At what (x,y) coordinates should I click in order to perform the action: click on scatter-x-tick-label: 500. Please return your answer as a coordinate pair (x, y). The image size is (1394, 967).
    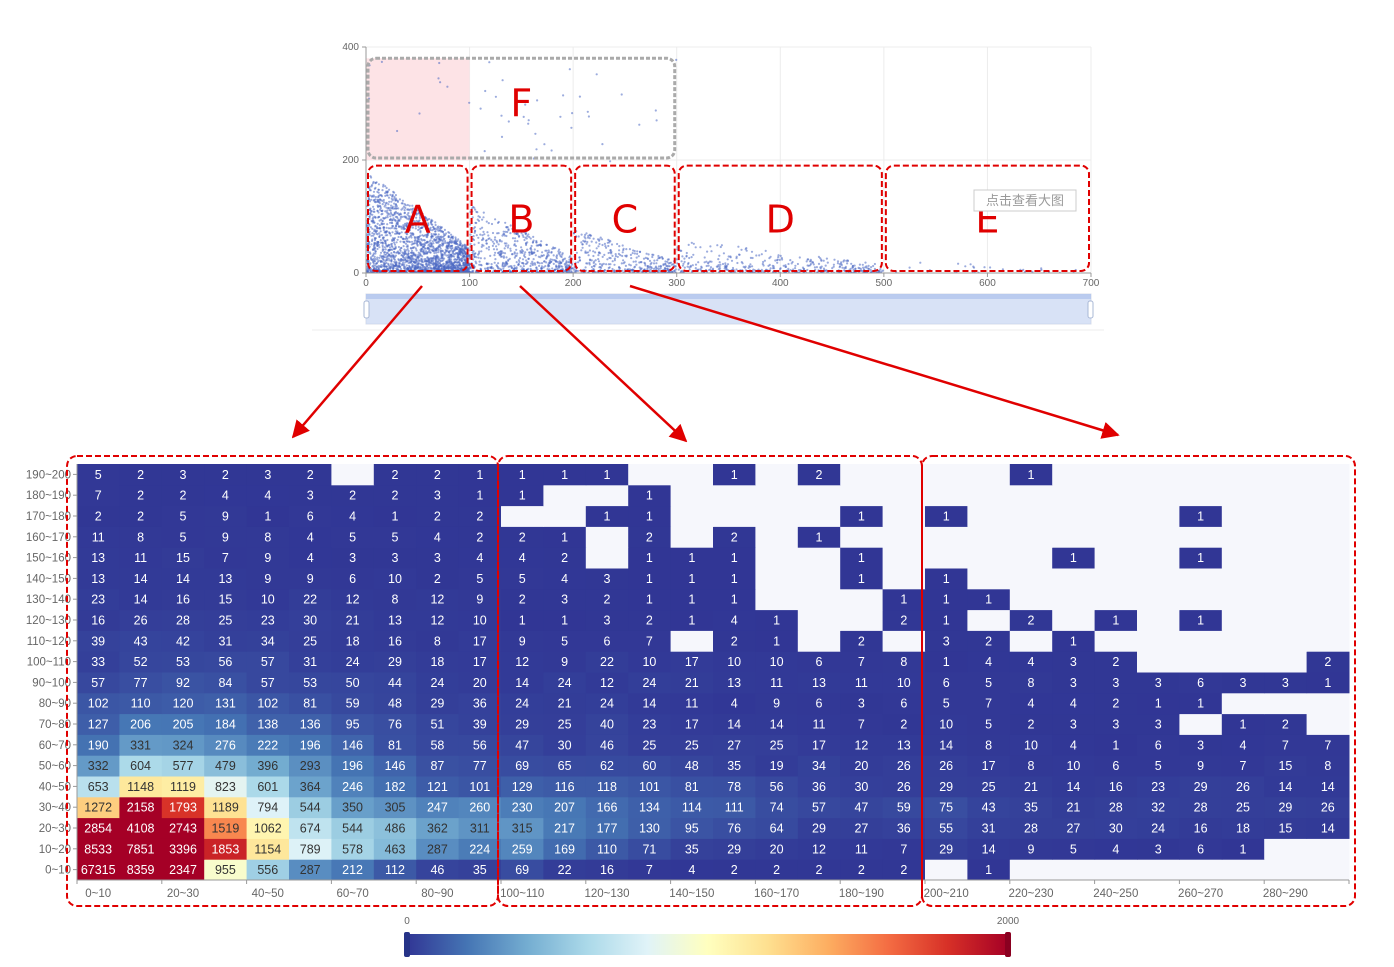
    Looking at the image, I should click on (884, 283).